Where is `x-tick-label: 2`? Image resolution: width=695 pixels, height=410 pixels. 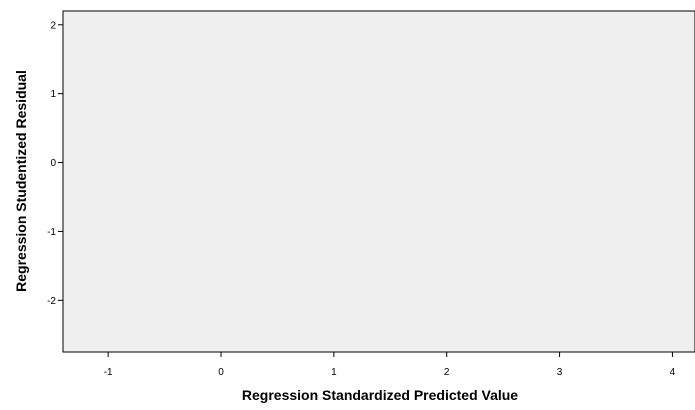
x-tick-label: 2 is located at coordinates (447, 372).